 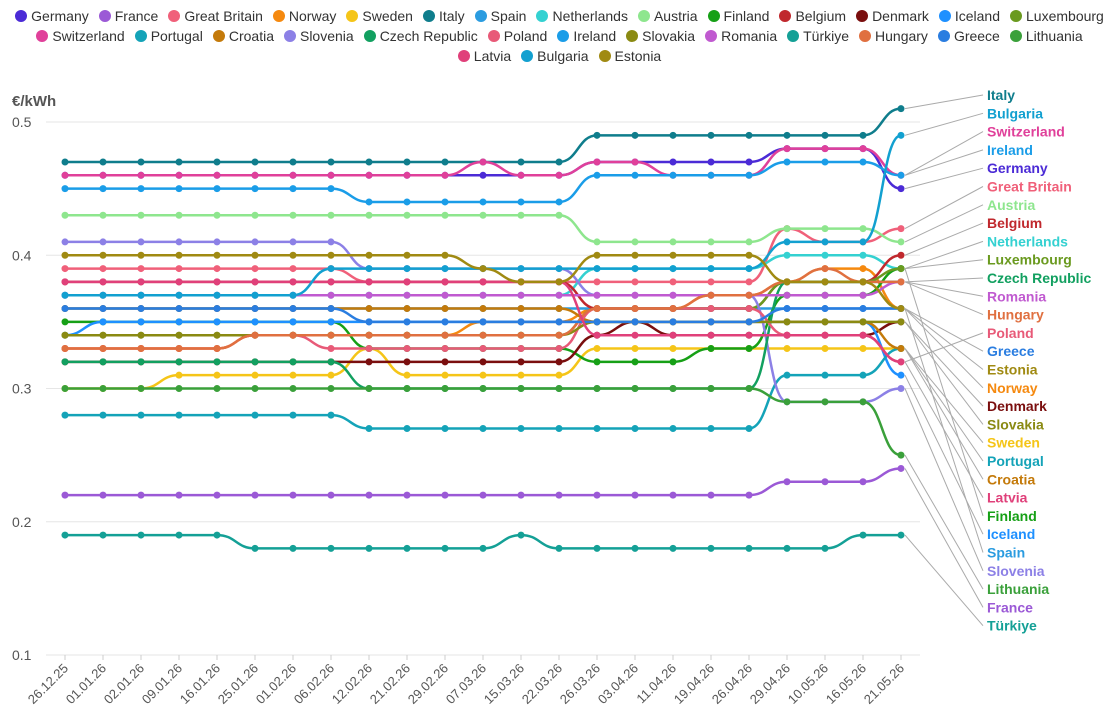 What do you see at coordinates (586, 36) in the screenshot?
I see `legend-item: Ireland` at bounding box center [586, 36].